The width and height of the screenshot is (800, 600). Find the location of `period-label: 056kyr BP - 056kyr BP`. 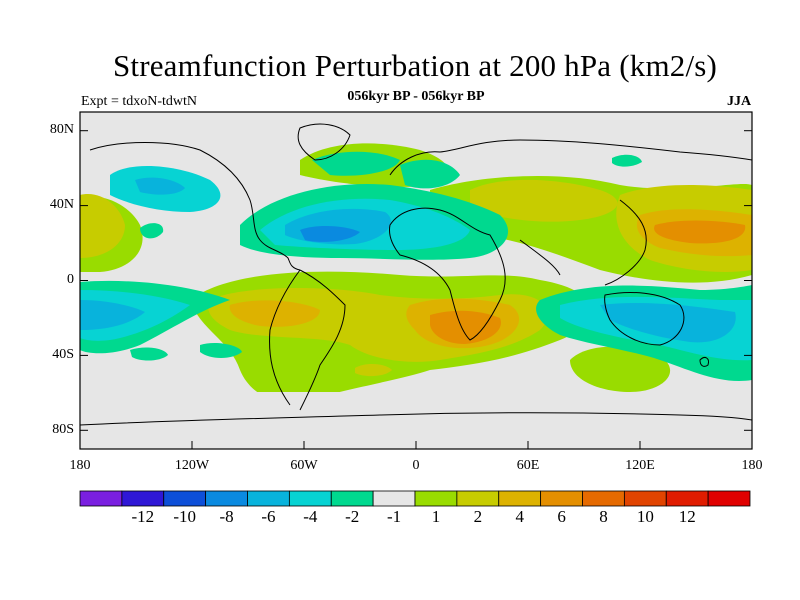

period-label: 056kyr BP - 056kyr BP is located at coordinates (416, 96).